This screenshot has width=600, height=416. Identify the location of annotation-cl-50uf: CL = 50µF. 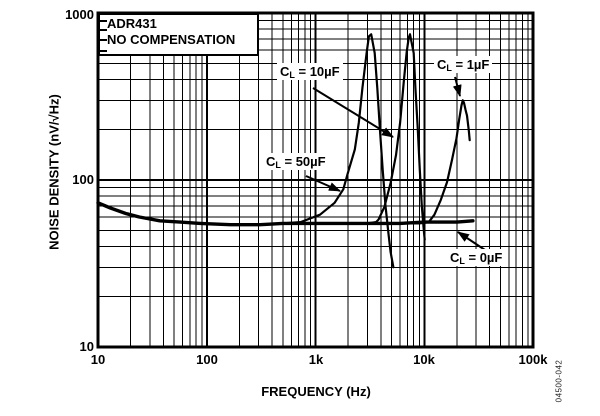
(296, 161).